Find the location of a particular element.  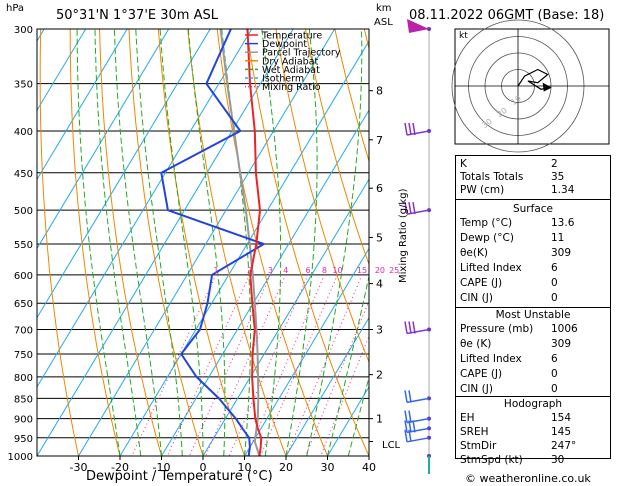

temperature-tick-label: 20 is located at coordinates (286, 467).